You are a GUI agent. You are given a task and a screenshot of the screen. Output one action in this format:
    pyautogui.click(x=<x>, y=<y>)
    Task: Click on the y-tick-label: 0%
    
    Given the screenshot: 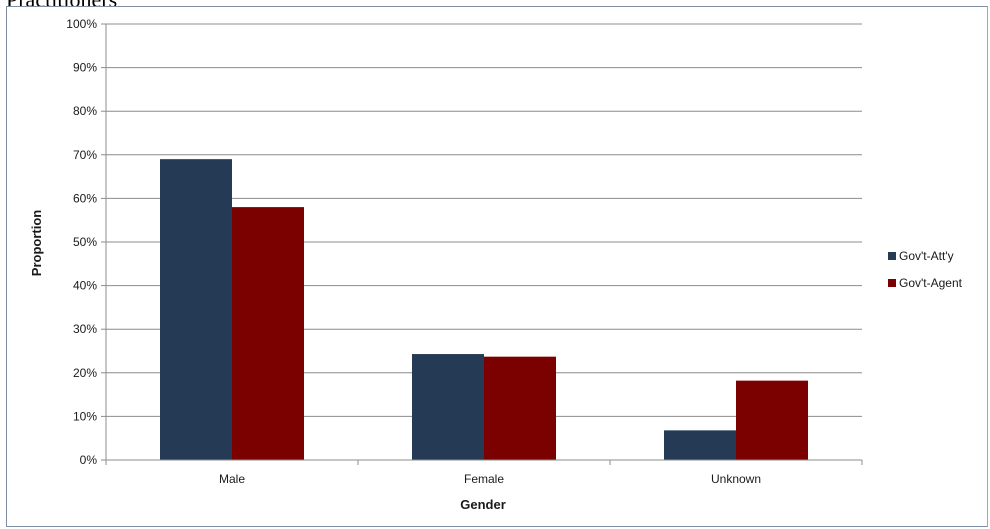 What is the action you would take?
    pyautogui.click(x=89, y=460)
    